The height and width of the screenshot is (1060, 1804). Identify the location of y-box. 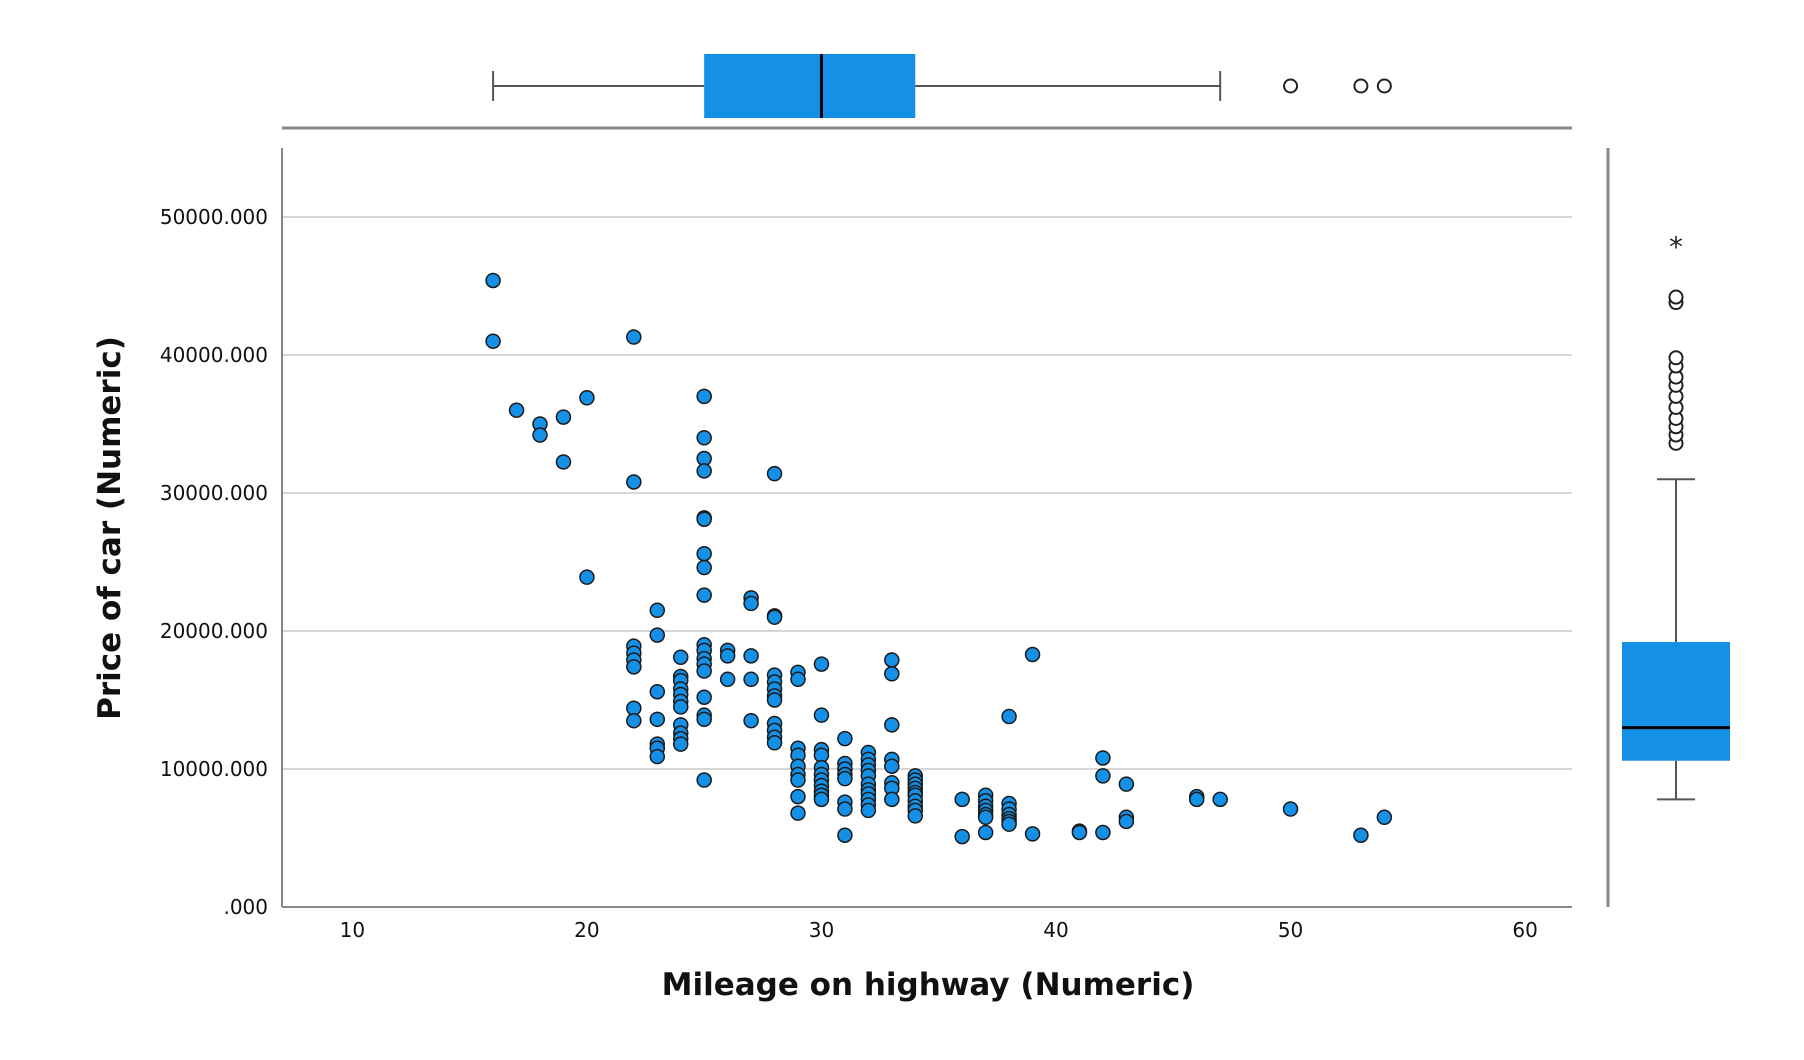
(1676, 701).